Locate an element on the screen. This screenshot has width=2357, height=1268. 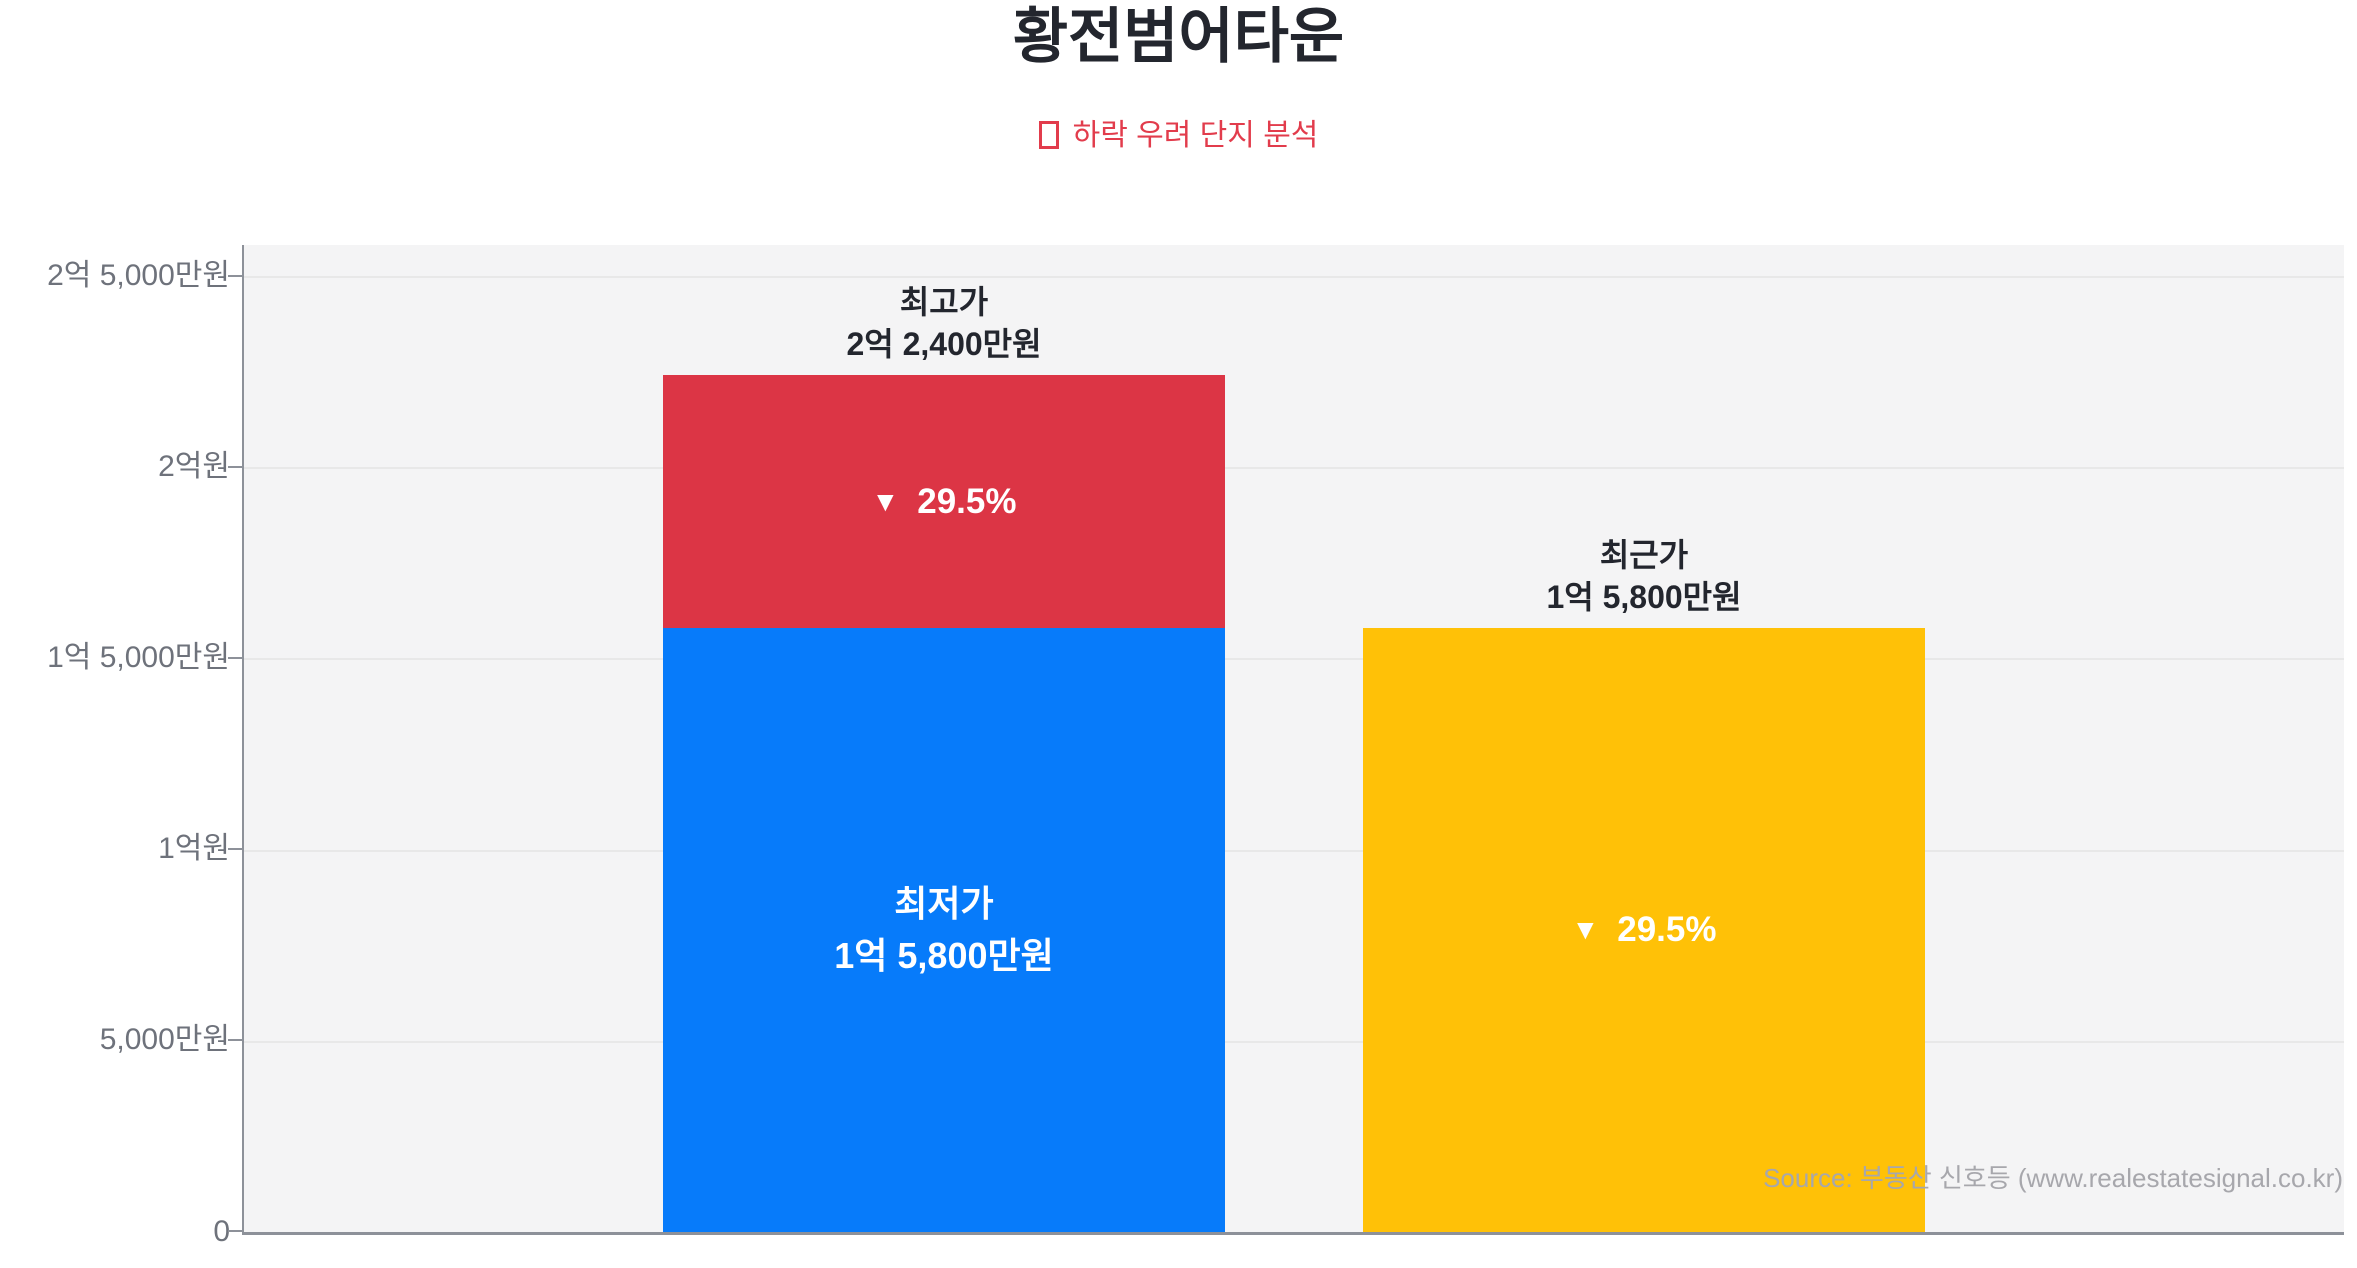
bar1-lowest-price-label: 최저가 1억 5,800만원 is located at coordinates (943, 930).